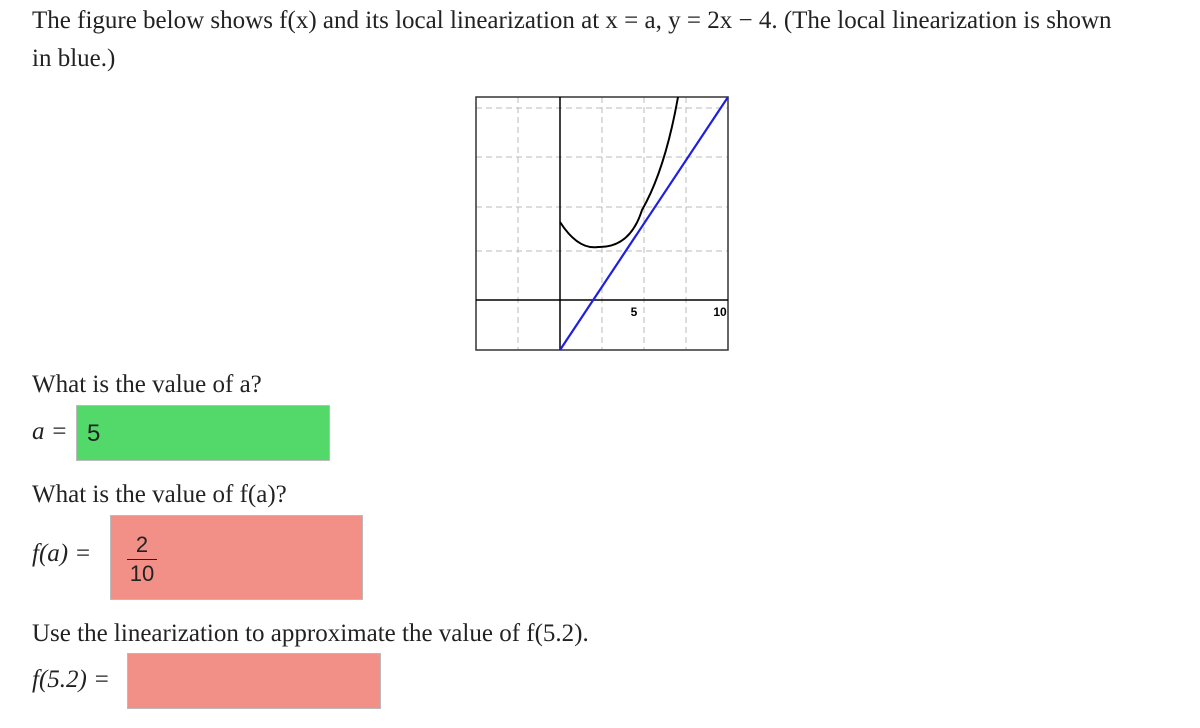 The height and width of the screenshot is (728, 1200). Describe the element at coordinates (720, 312) in the screenshot. I see `x-tick-label: 10` at that location.